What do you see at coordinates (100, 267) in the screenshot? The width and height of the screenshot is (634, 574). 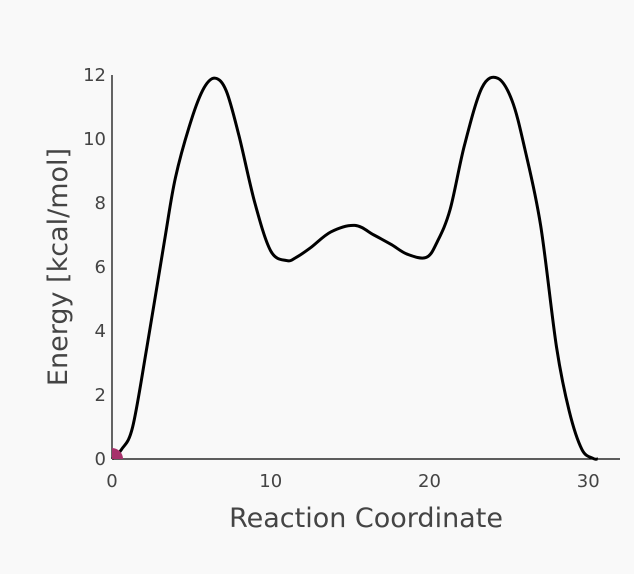 I see `y-tick-label: 6` at bounding box center [100, 267].